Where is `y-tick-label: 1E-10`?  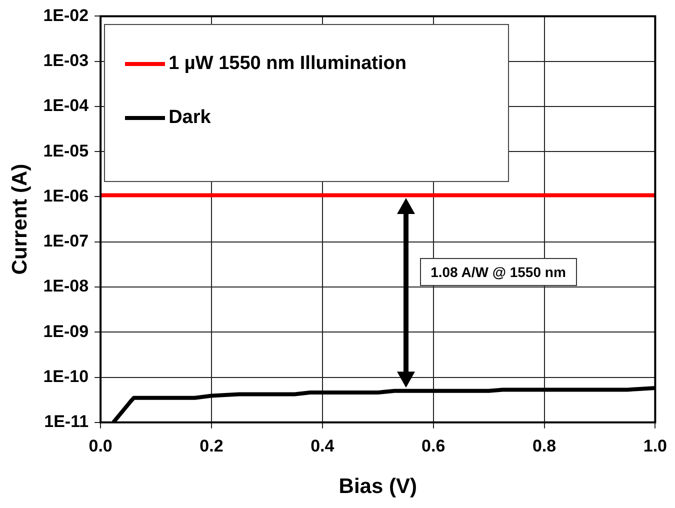
y-tick-label: 1E-10 is located at coordinates (66, 376).